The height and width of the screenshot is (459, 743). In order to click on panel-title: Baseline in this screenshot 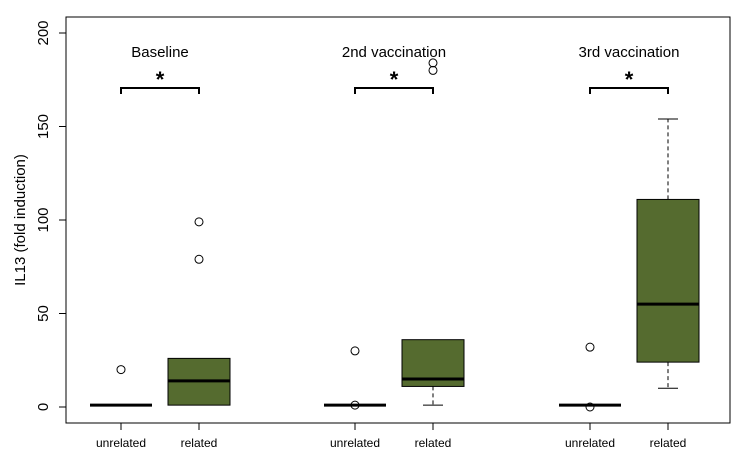, I will do `click(160, 52)`.